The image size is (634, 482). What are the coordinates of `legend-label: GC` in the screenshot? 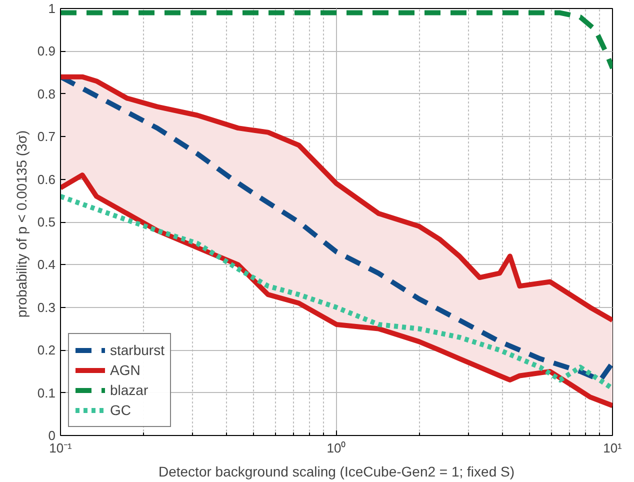 It's located at (120, 410).